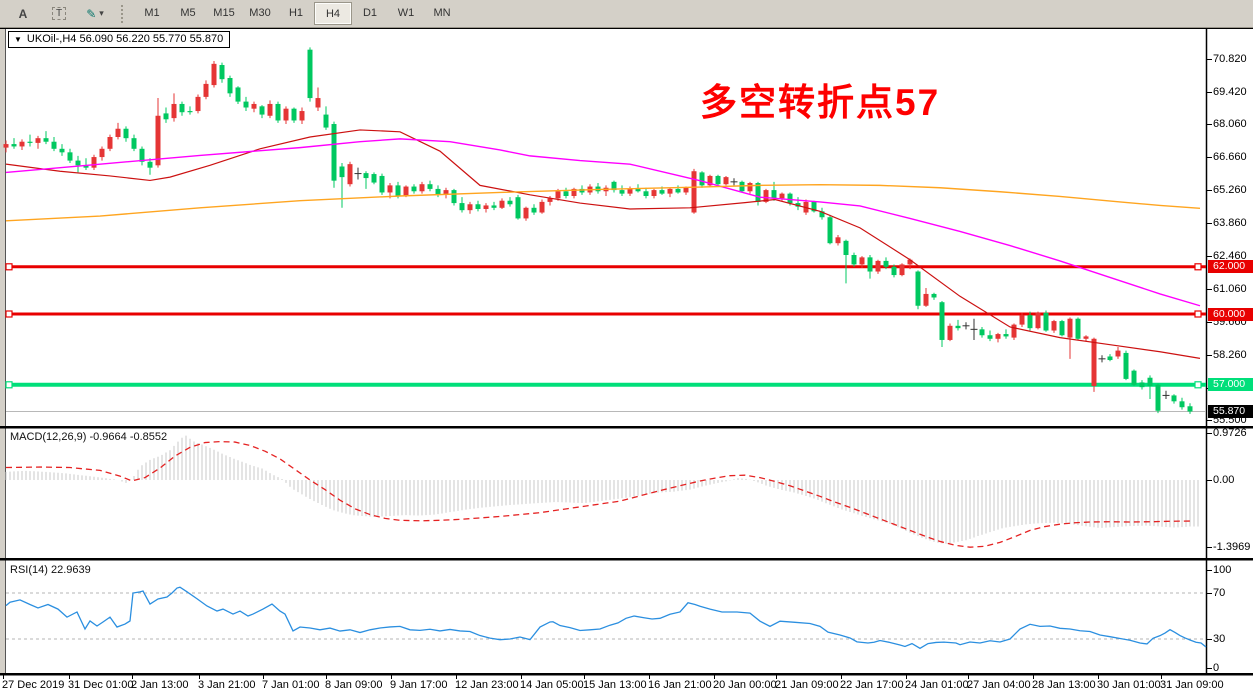  I want to click on macd-axis-label: 0.9726, so click(1230, 433).